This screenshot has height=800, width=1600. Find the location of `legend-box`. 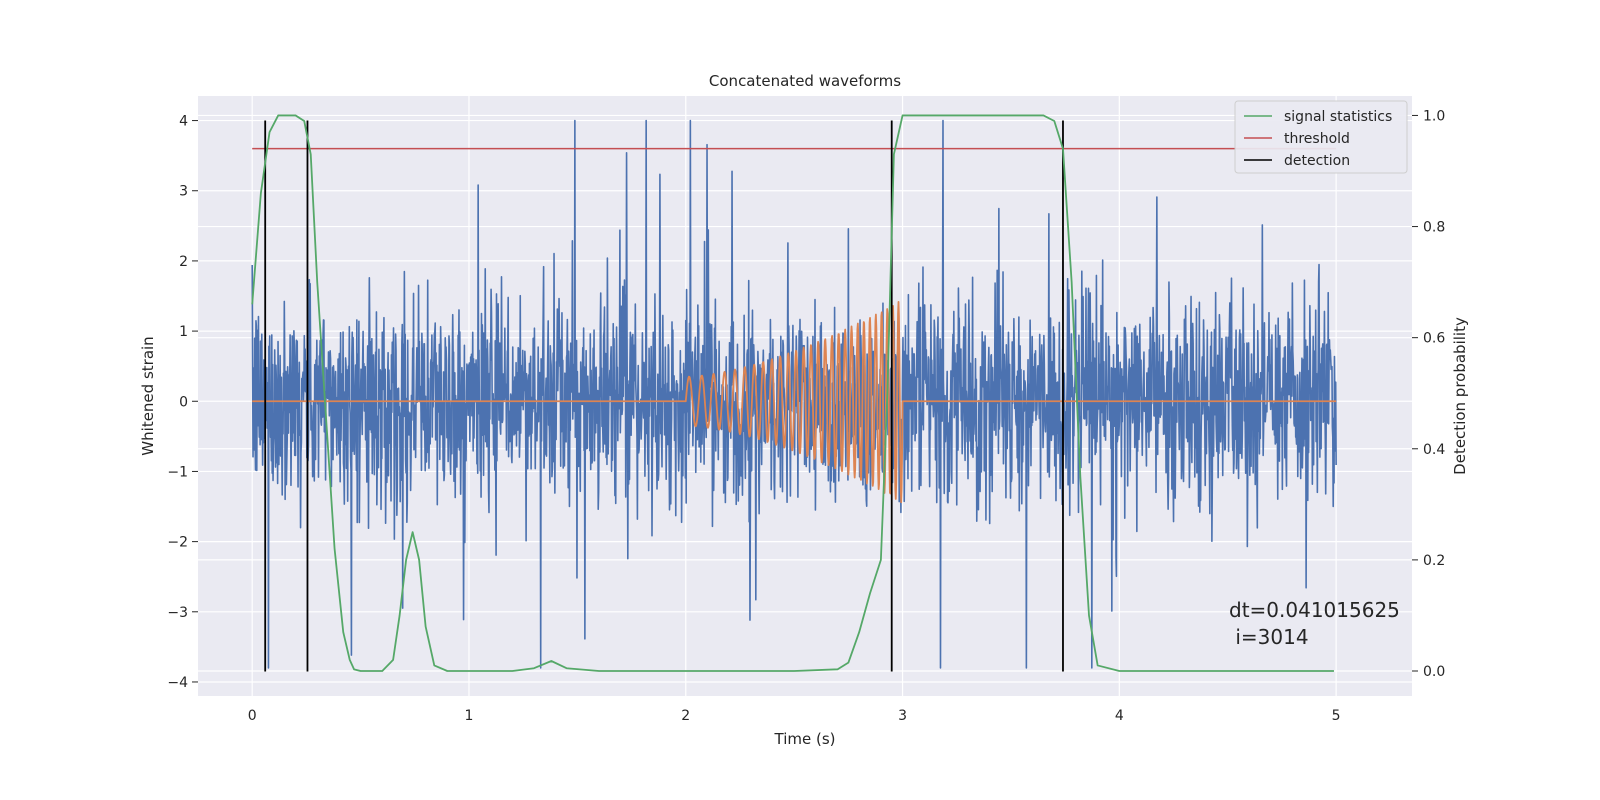

legend-box is located at coordinates (1321, 137).